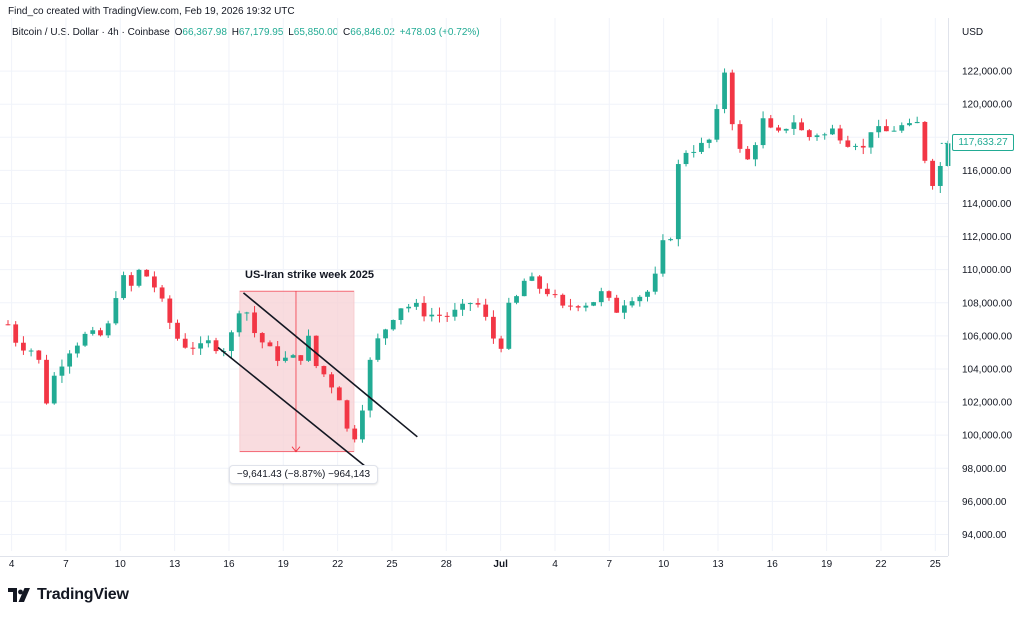  I want to click on y-tick-label: 110,000.00, so click(987, 270).